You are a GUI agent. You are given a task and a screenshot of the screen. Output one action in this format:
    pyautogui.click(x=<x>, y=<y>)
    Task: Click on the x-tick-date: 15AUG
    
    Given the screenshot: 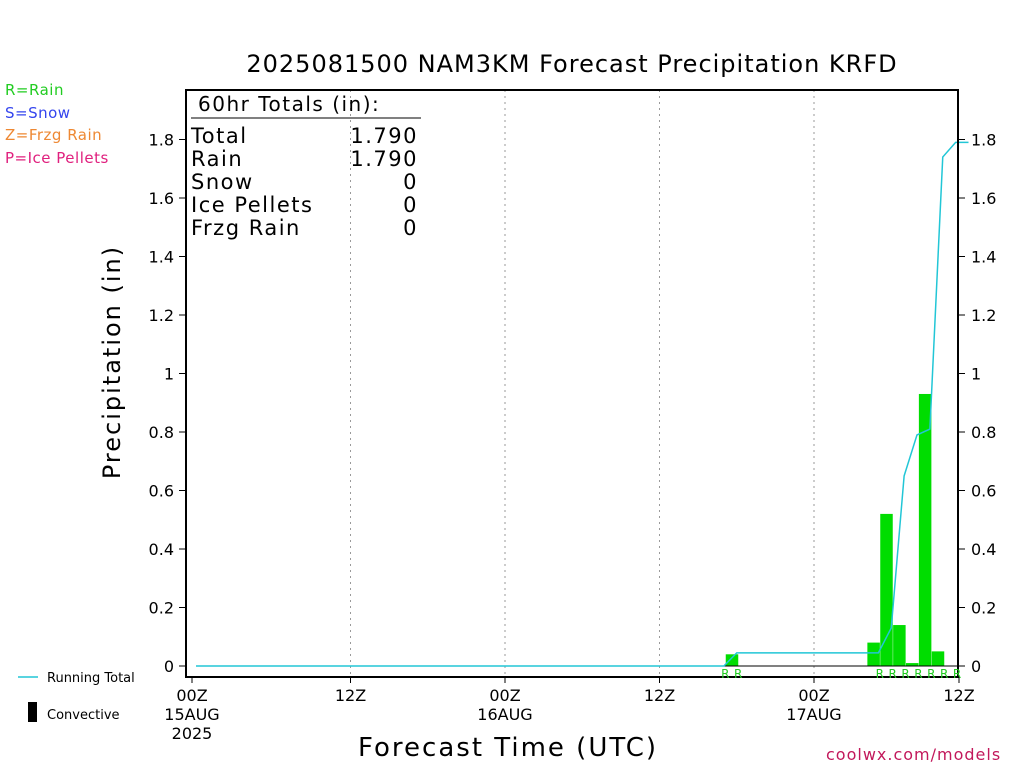 What is the action you would take?
    pyautogui.click(x=191, y=714)
    